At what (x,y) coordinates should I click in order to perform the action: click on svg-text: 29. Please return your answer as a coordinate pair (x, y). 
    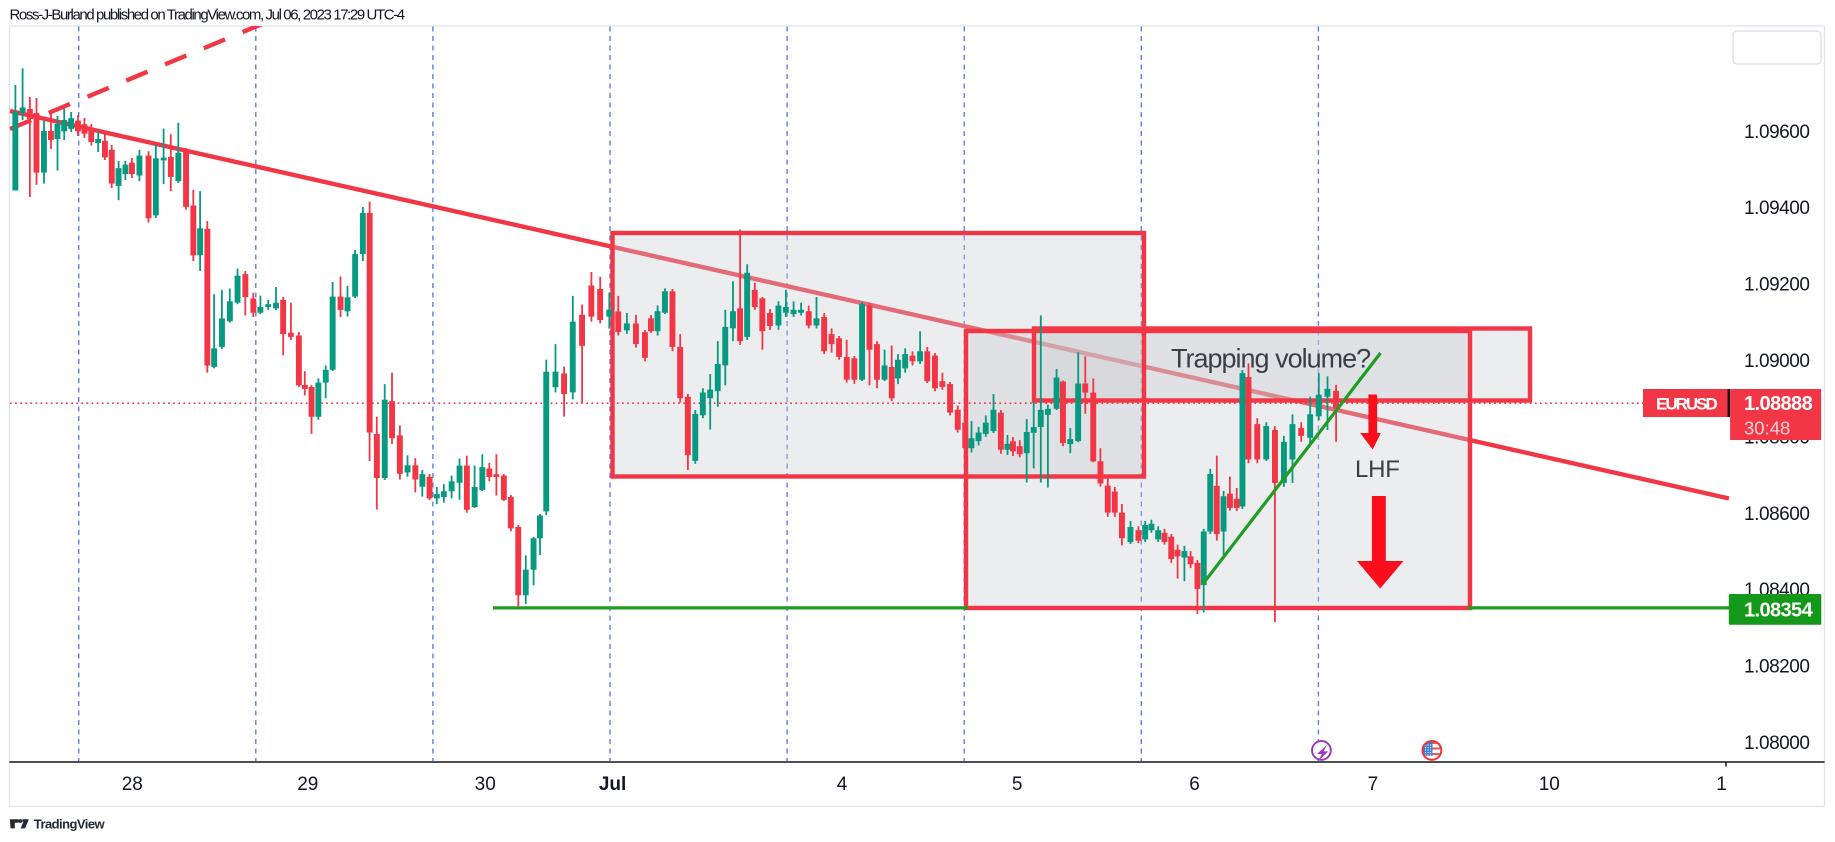
    Looking at the image, I should click on (307, 784).